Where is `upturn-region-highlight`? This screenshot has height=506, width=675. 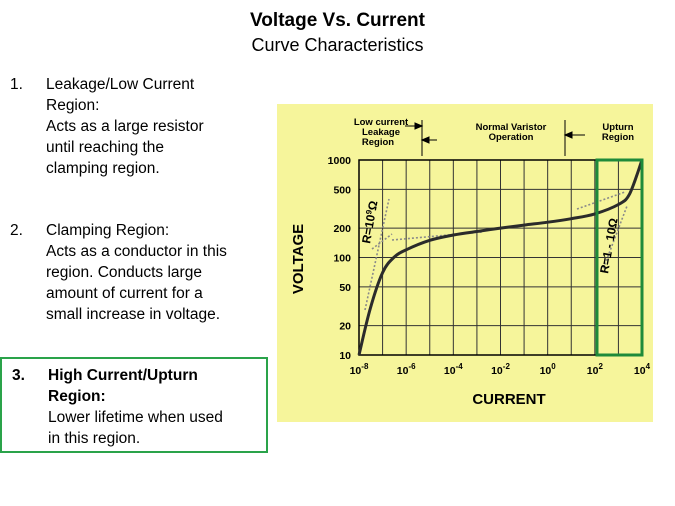
upturn-region-highlight is located at coordinates (619, 257).